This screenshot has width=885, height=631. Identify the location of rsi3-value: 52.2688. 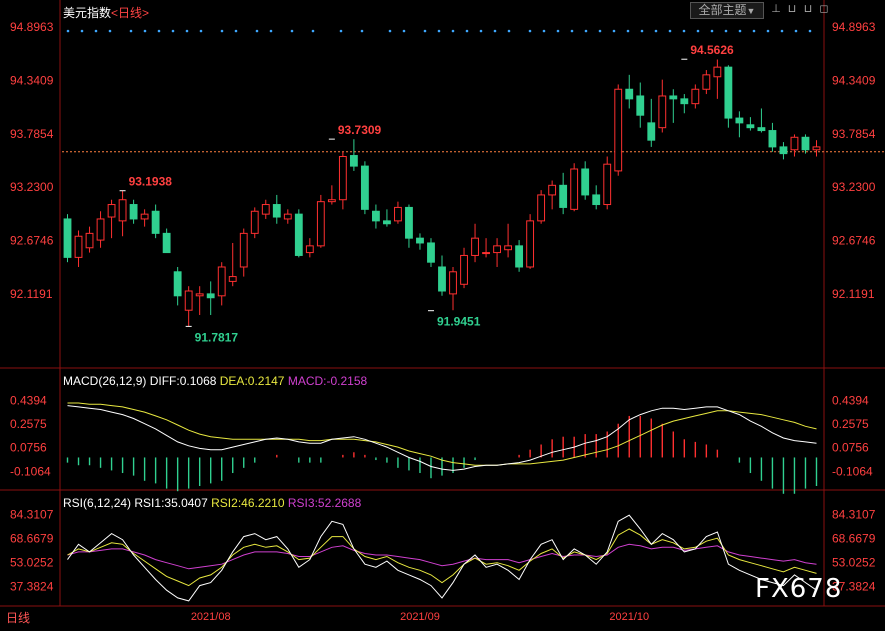
(339, 503).